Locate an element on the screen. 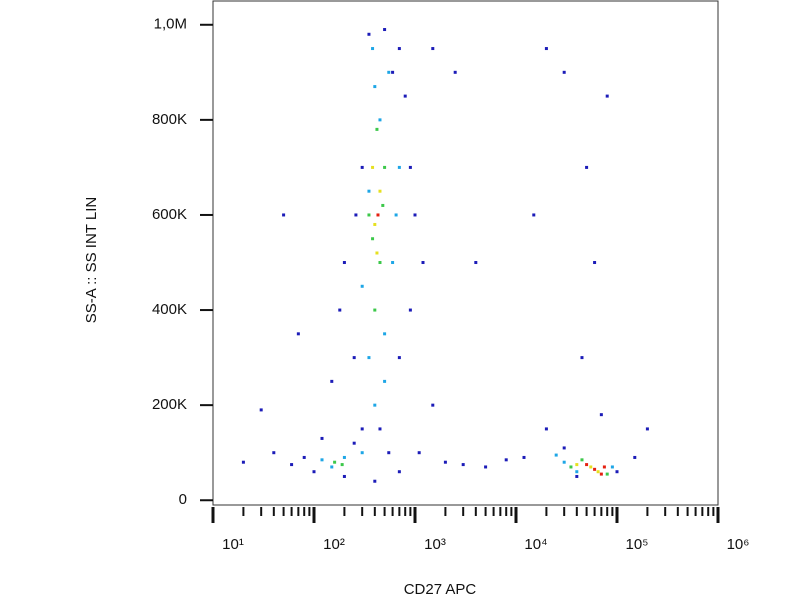  y-tick-label: 1,0M is located at coordinates (170, 24).